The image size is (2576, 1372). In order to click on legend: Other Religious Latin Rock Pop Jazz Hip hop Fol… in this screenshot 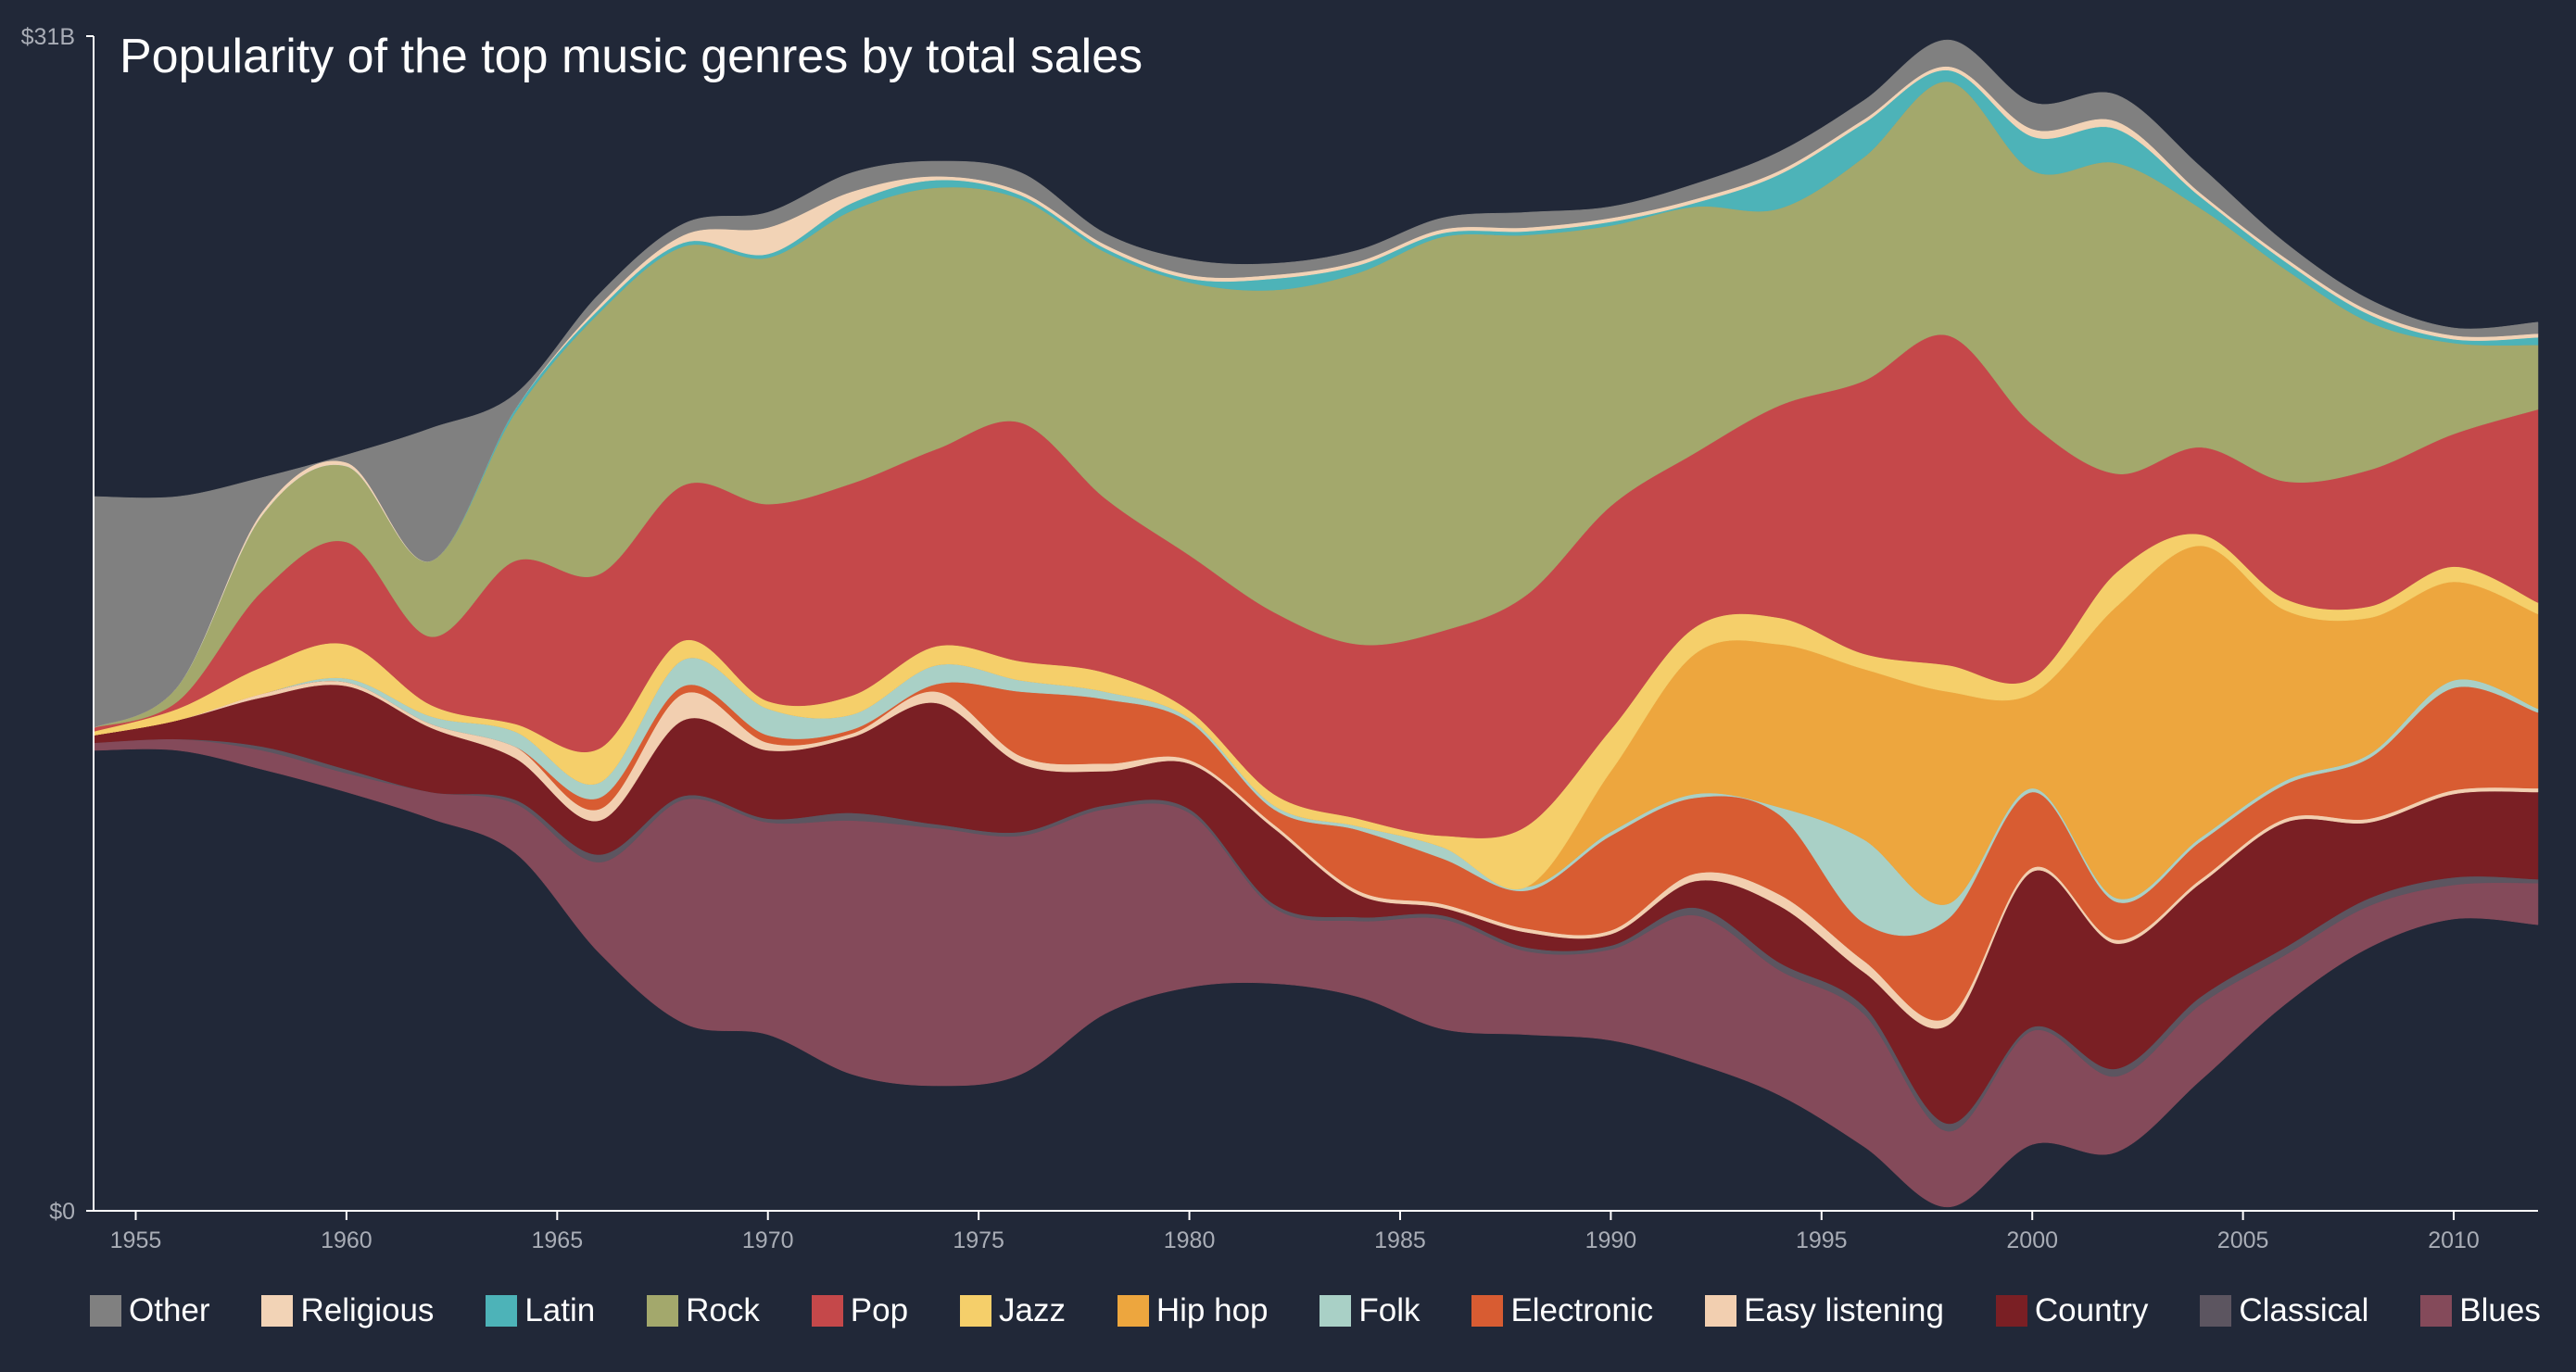, I will do `click(1315, 1310)`.